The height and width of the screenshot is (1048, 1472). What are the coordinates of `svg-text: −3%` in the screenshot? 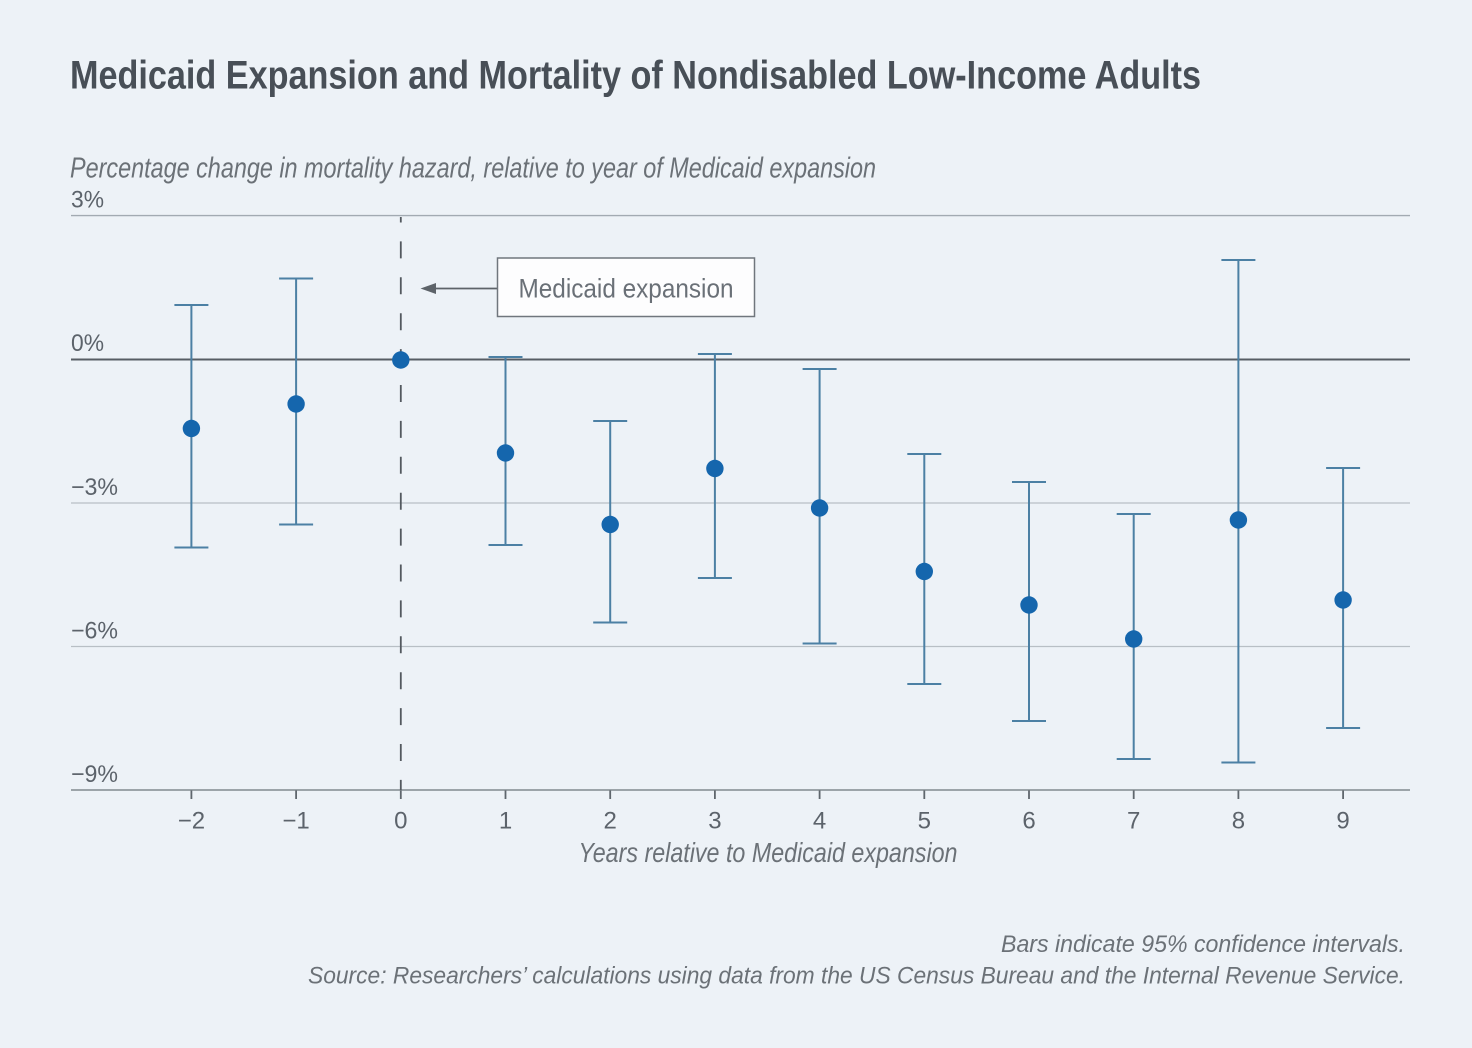 It's located at (94, 487).